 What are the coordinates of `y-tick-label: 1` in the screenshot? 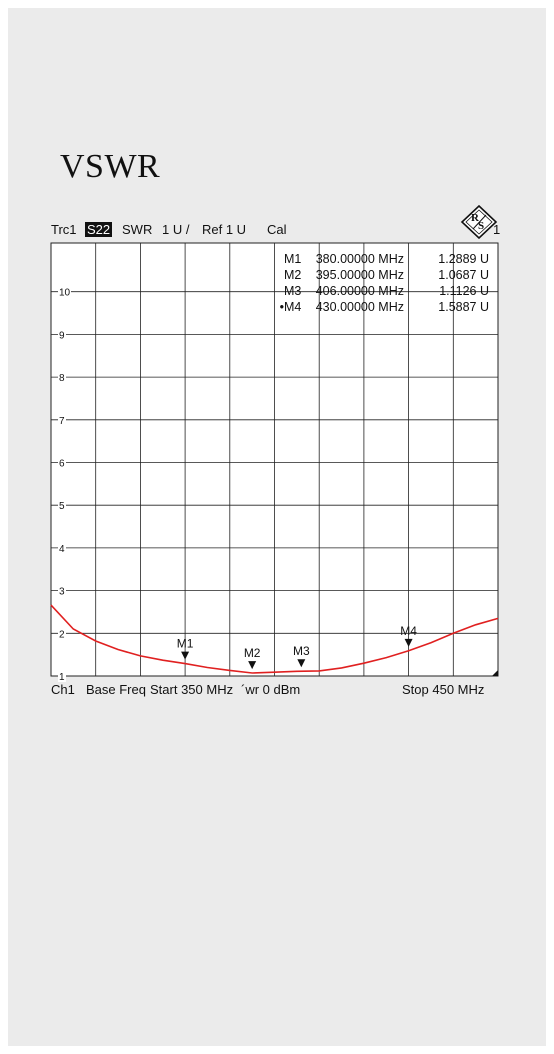 It's located at (62, 677).